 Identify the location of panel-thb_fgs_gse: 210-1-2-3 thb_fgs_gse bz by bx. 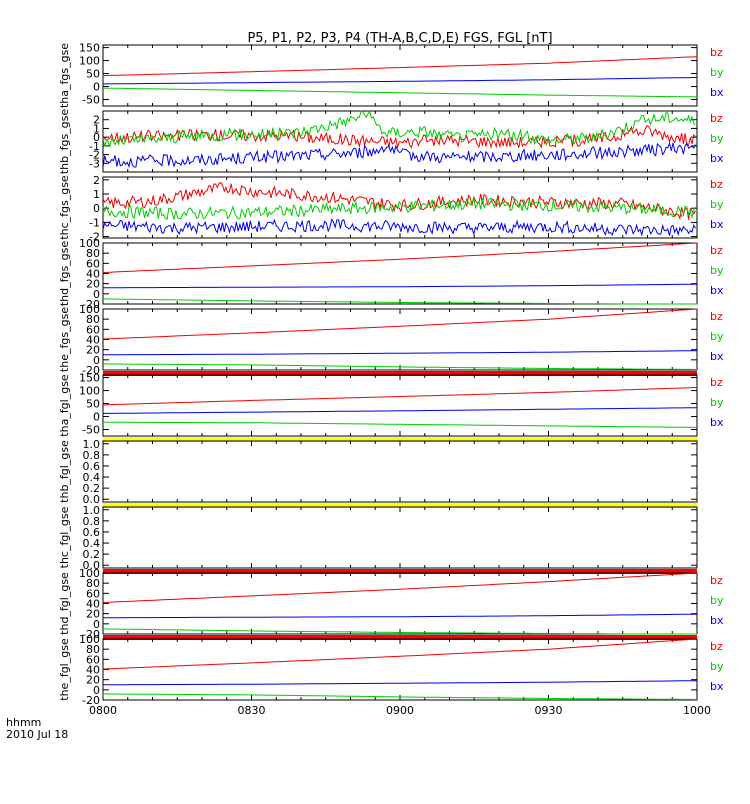
(391, 142).